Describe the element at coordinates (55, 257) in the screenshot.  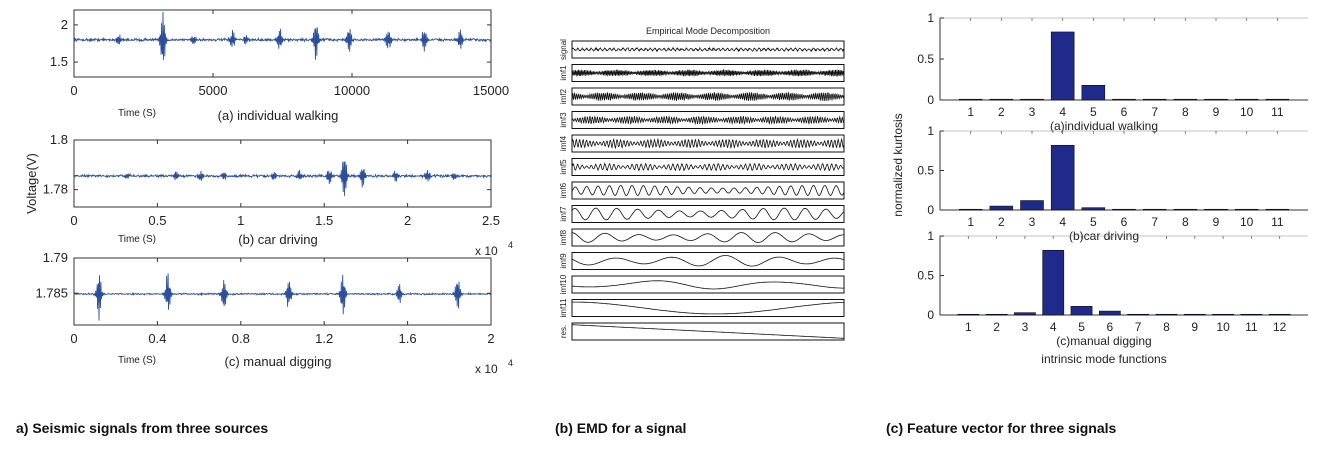
I see `y-tick-label-digging-1: 1.79` at that location.